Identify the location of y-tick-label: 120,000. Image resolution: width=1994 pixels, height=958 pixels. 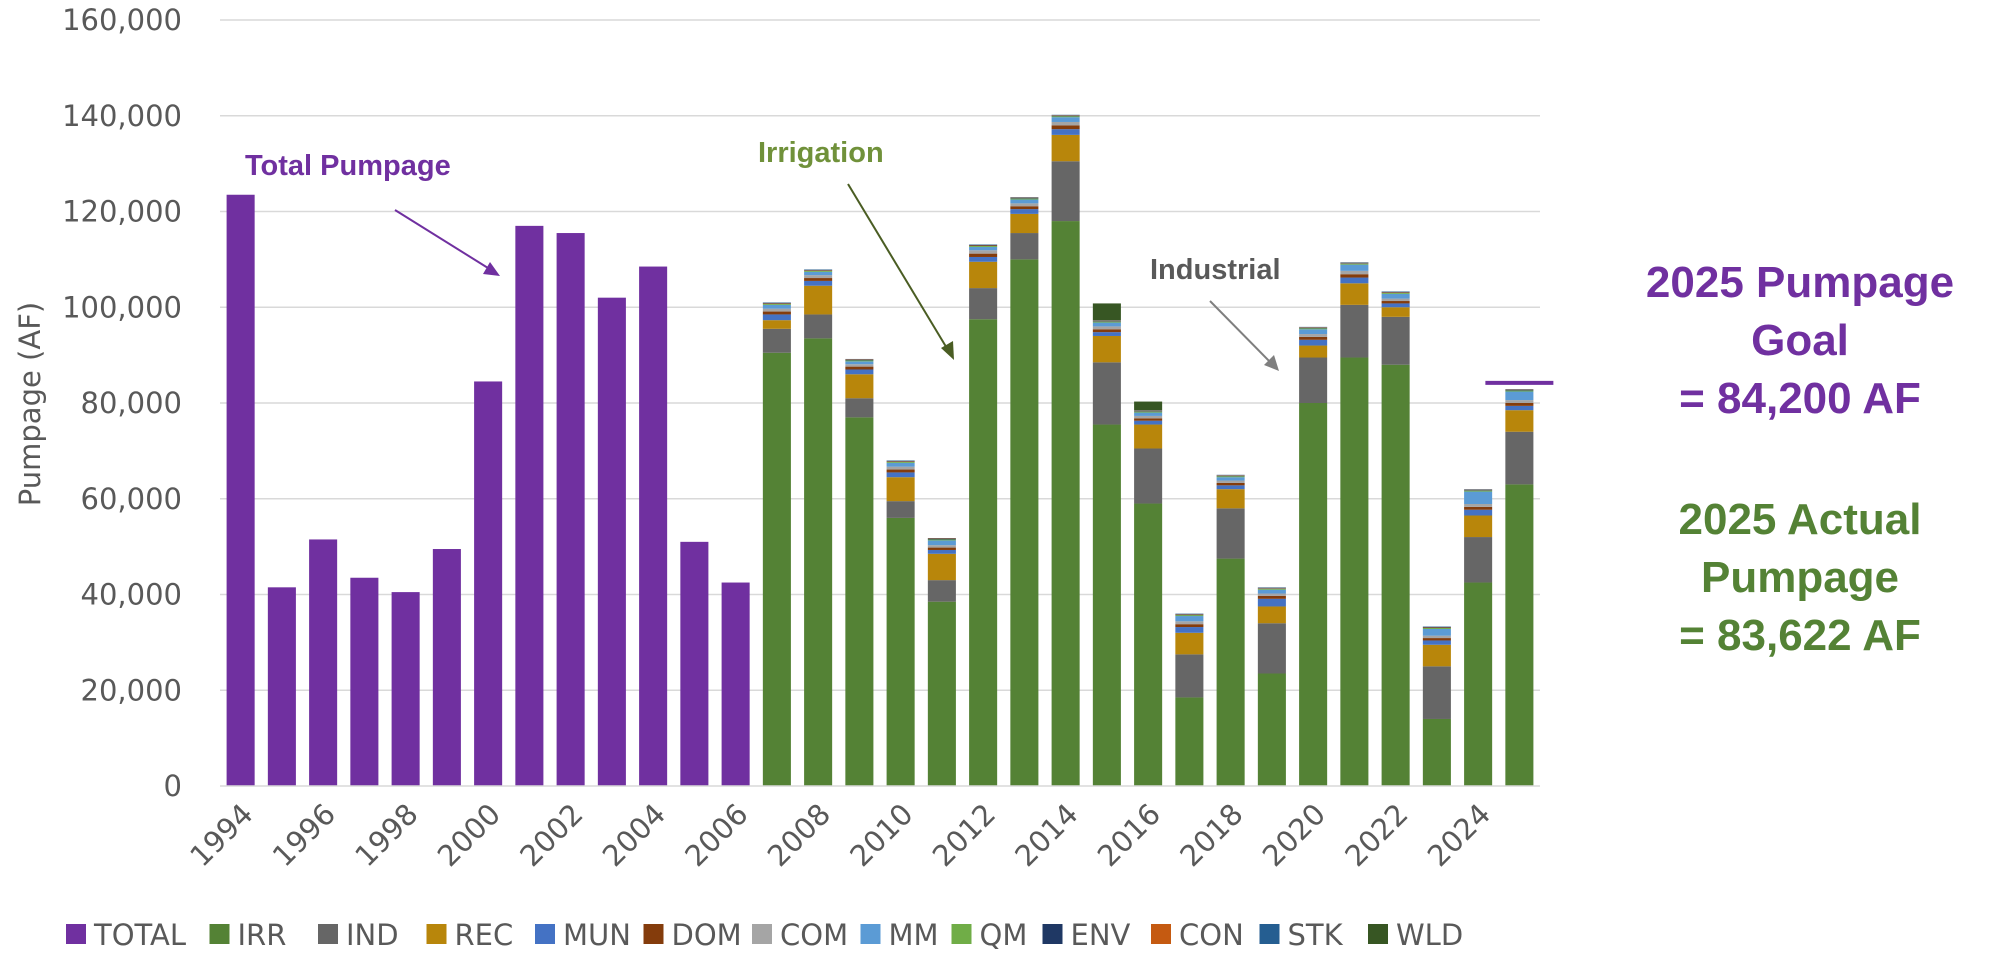
(122, 212).